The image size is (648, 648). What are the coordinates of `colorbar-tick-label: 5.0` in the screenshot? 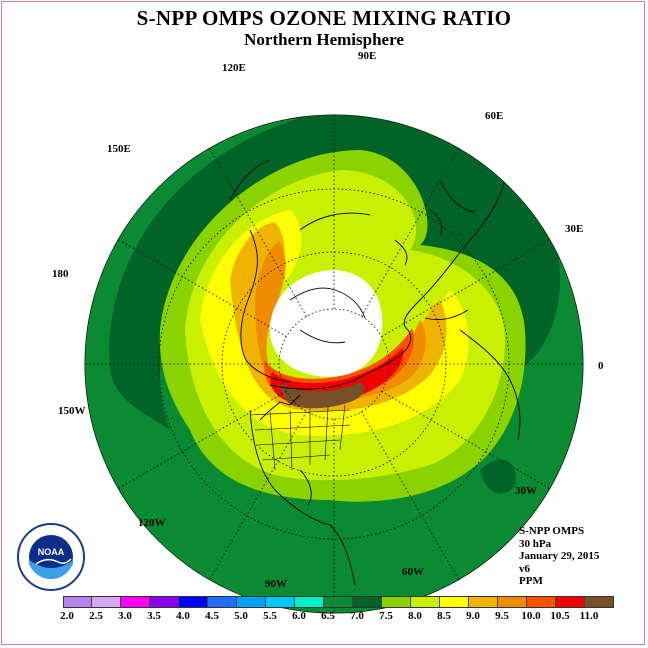 It's located at (241, 616).